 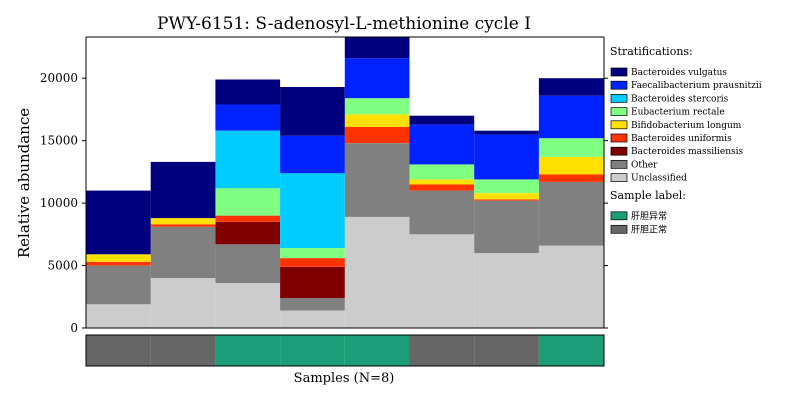 I want to click on y-tick-label: 20000, so click(x=59, y=78).